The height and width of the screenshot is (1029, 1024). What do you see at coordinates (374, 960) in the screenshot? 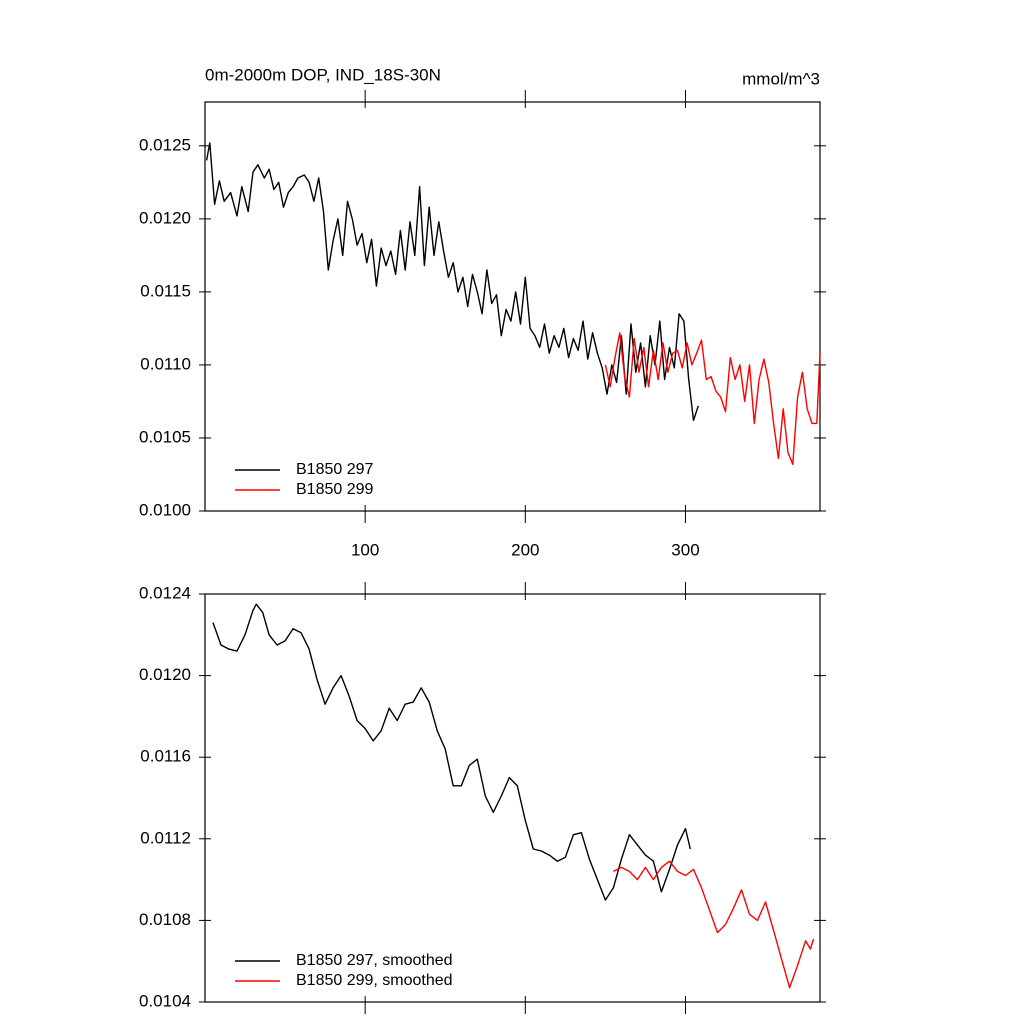
I see `legend-label: B1850 297, smoothed` at bounding box center [374, 960].